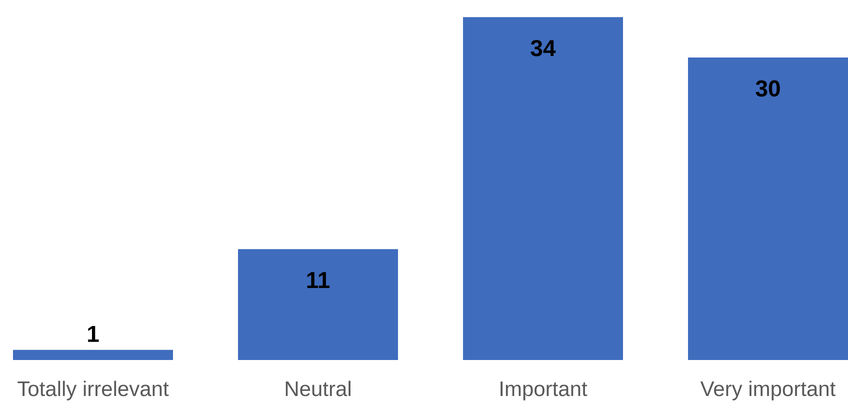 The width and height of the screenshot is (848, 403). What do you see at coordinates (93, 390) in the screenshot?
I see `x-tick-label: Totally irrelevant` at bounding box center [93, 390].